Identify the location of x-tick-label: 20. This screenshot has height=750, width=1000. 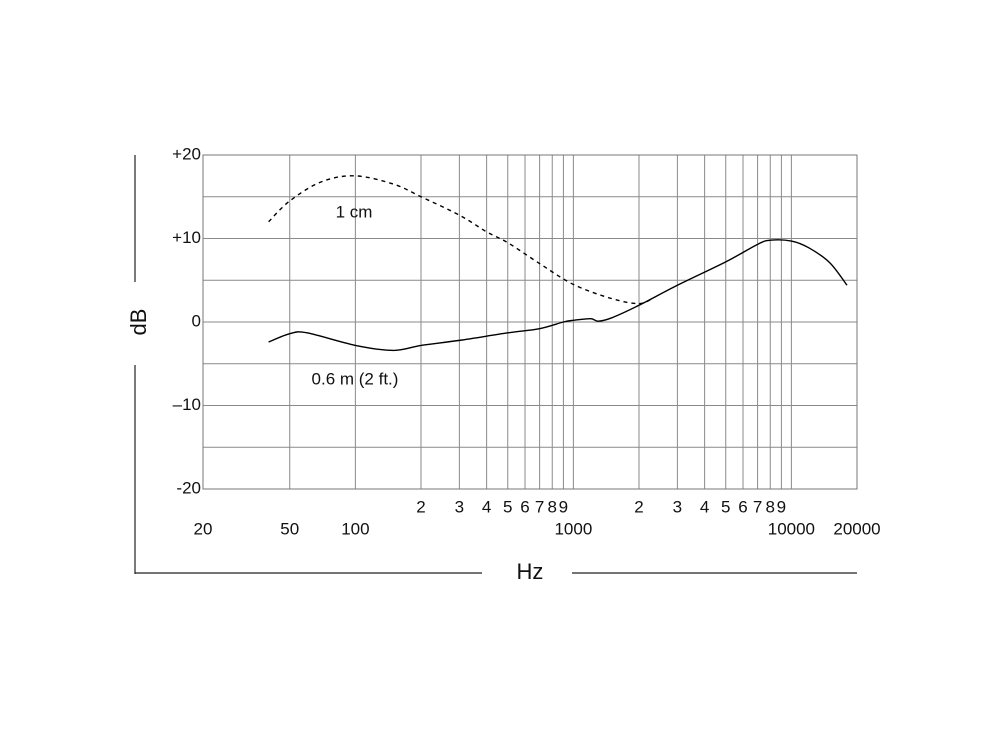
(203, 528).